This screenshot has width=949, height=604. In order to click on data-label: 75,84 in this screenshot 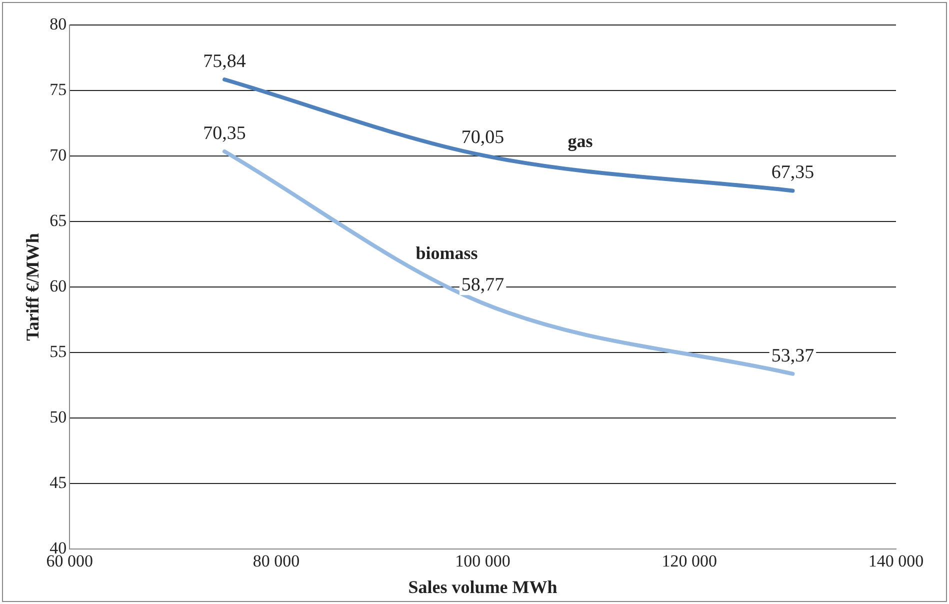, I will do `click(224, 61)`.